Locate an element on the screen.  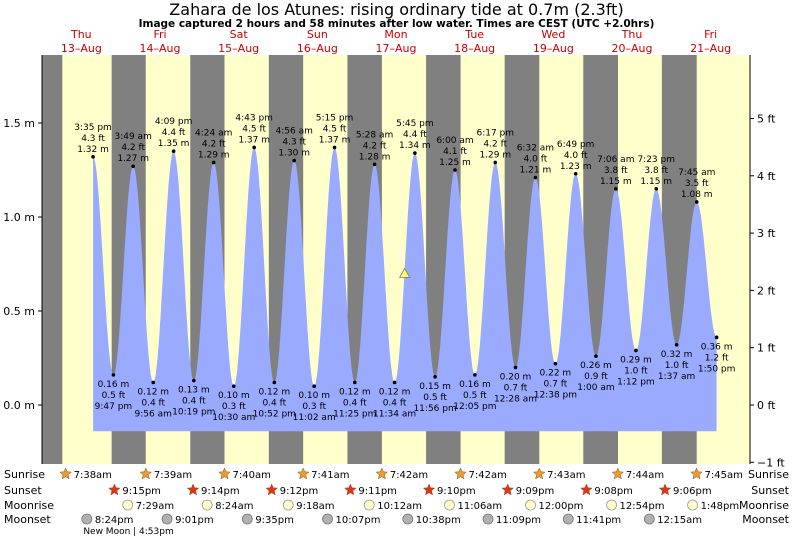
low-ft-label: 1.2 ft is located at coordinates (717, 358).